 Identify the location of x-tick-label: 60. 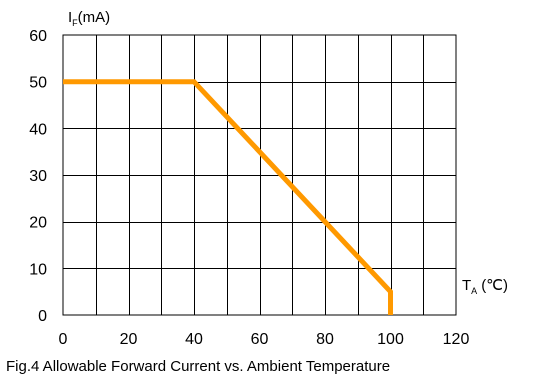
(260, 339).